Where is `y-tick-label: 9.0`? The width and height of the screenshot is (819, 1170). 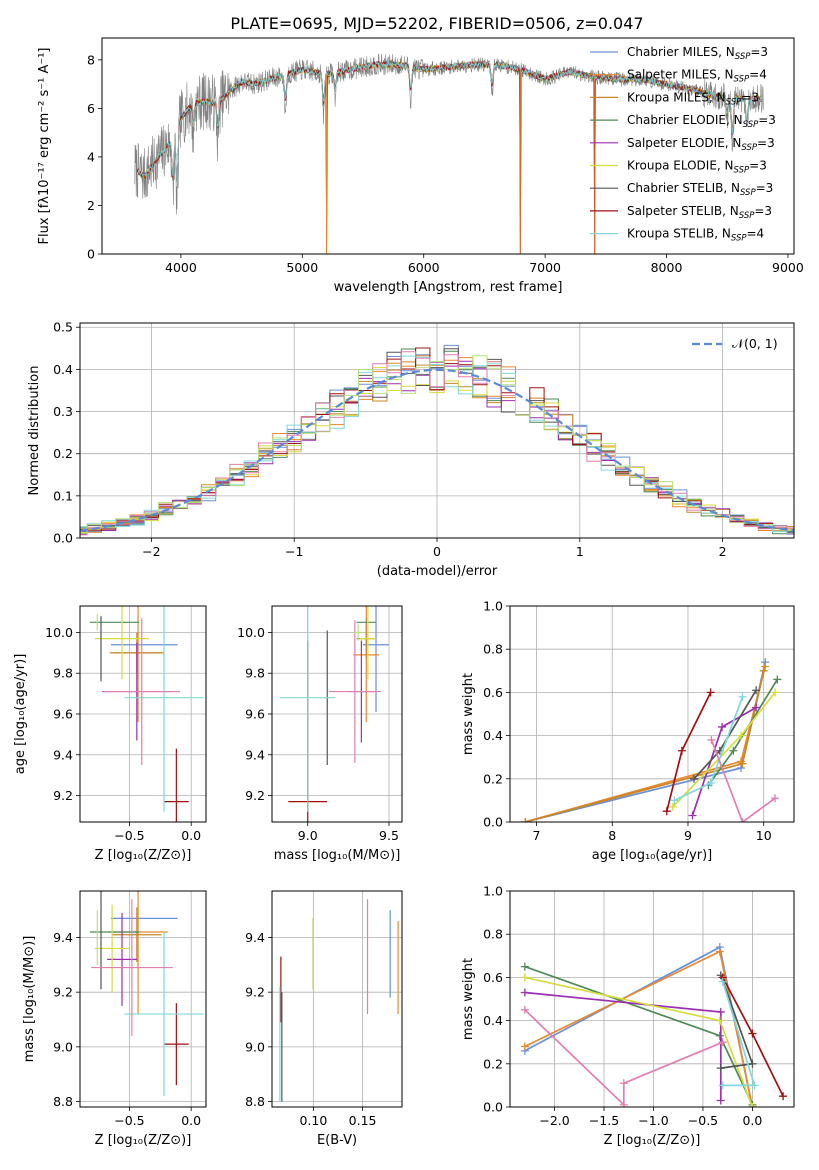
y-tick-label: 9.0 is located at coordinates (255, 1046).